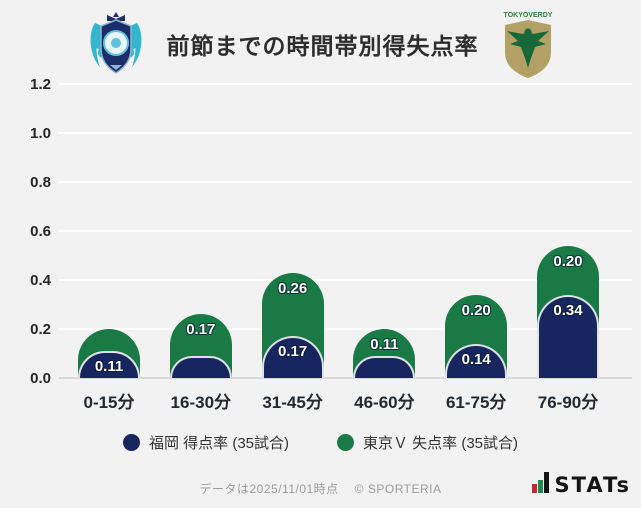 The height and width of the screenshot is (508, 641). What do you see at coordinates (568, 310) in the screenshot?
I see `fukuoka-value-label: 0.34` at bounding box center [568, 310].